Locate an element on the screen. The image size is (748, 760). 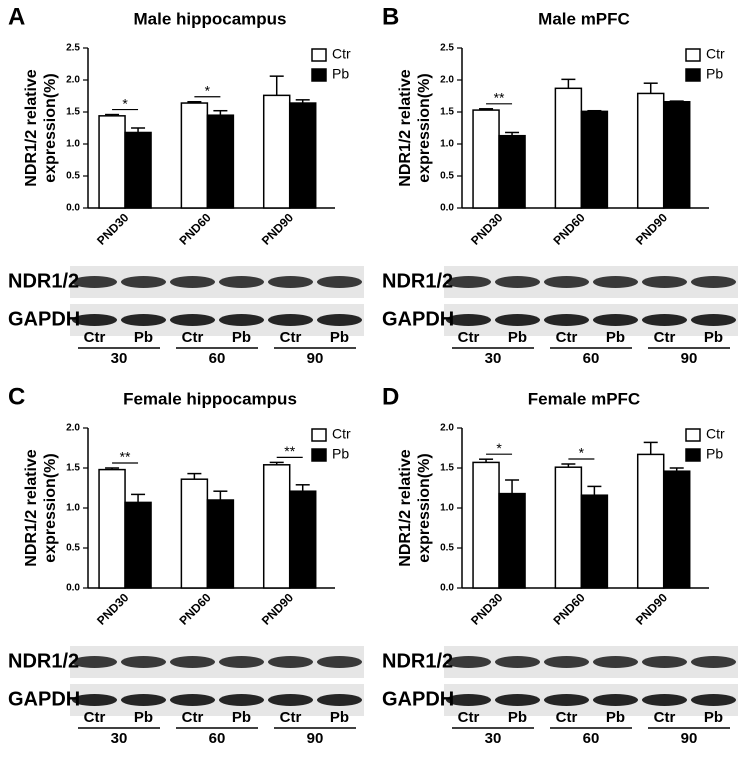
panel-letter: C is located at coordinates (16, 396).